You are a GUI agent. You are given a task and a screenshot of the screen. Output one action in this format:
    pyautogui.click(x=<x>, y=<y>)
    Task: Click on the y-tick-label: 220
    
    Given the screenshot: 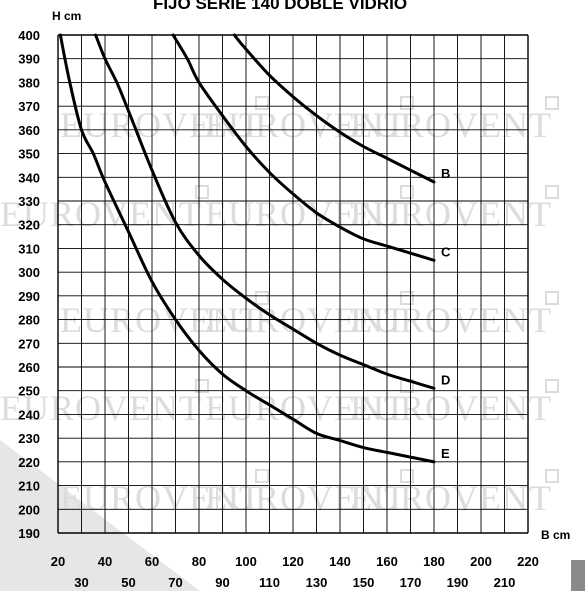 What is the action you would take?
    pyautogui.click(x=29, y=462)
    